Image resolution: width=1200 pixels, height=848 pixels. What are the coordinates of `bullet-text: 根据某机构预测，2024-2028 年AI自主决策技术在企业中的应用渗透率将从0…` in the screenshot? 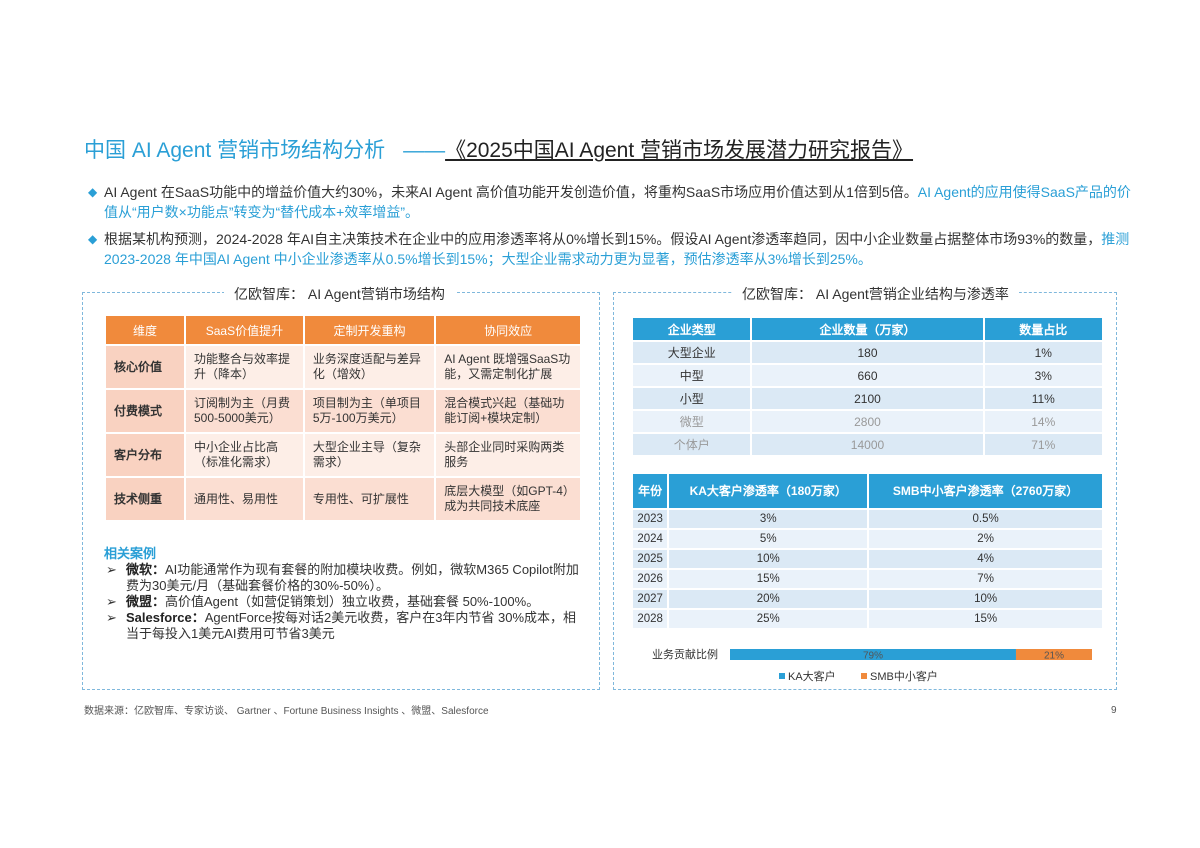 It's located at (603, 239).